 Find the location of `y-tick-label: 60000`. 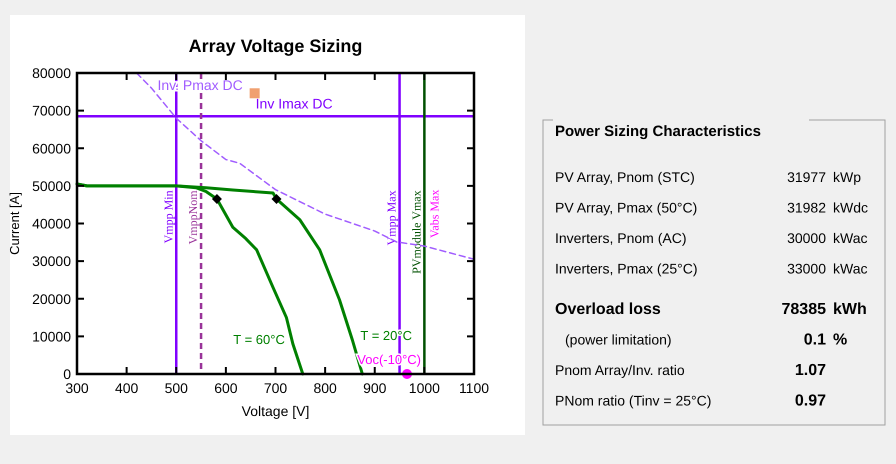

y-tick-label: 60000 is located at coordinates (52, 148).